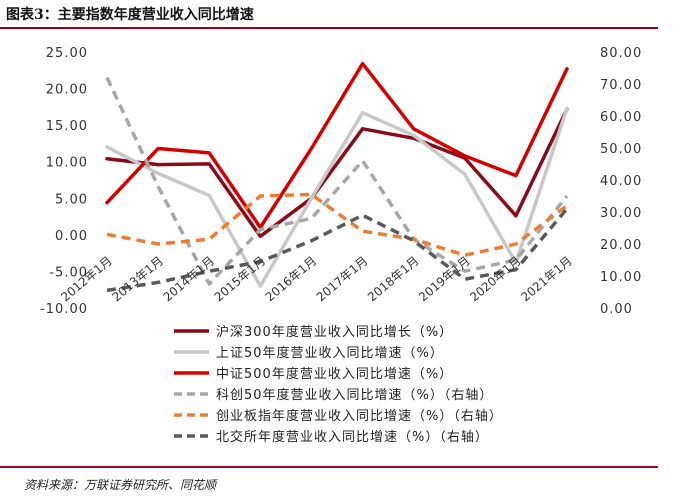 The width and height of the screenshot is (683, 502). Describe the element at coordinates (67, 90) in the screenshot. I see `left-tick-label: 20.00` at that location.